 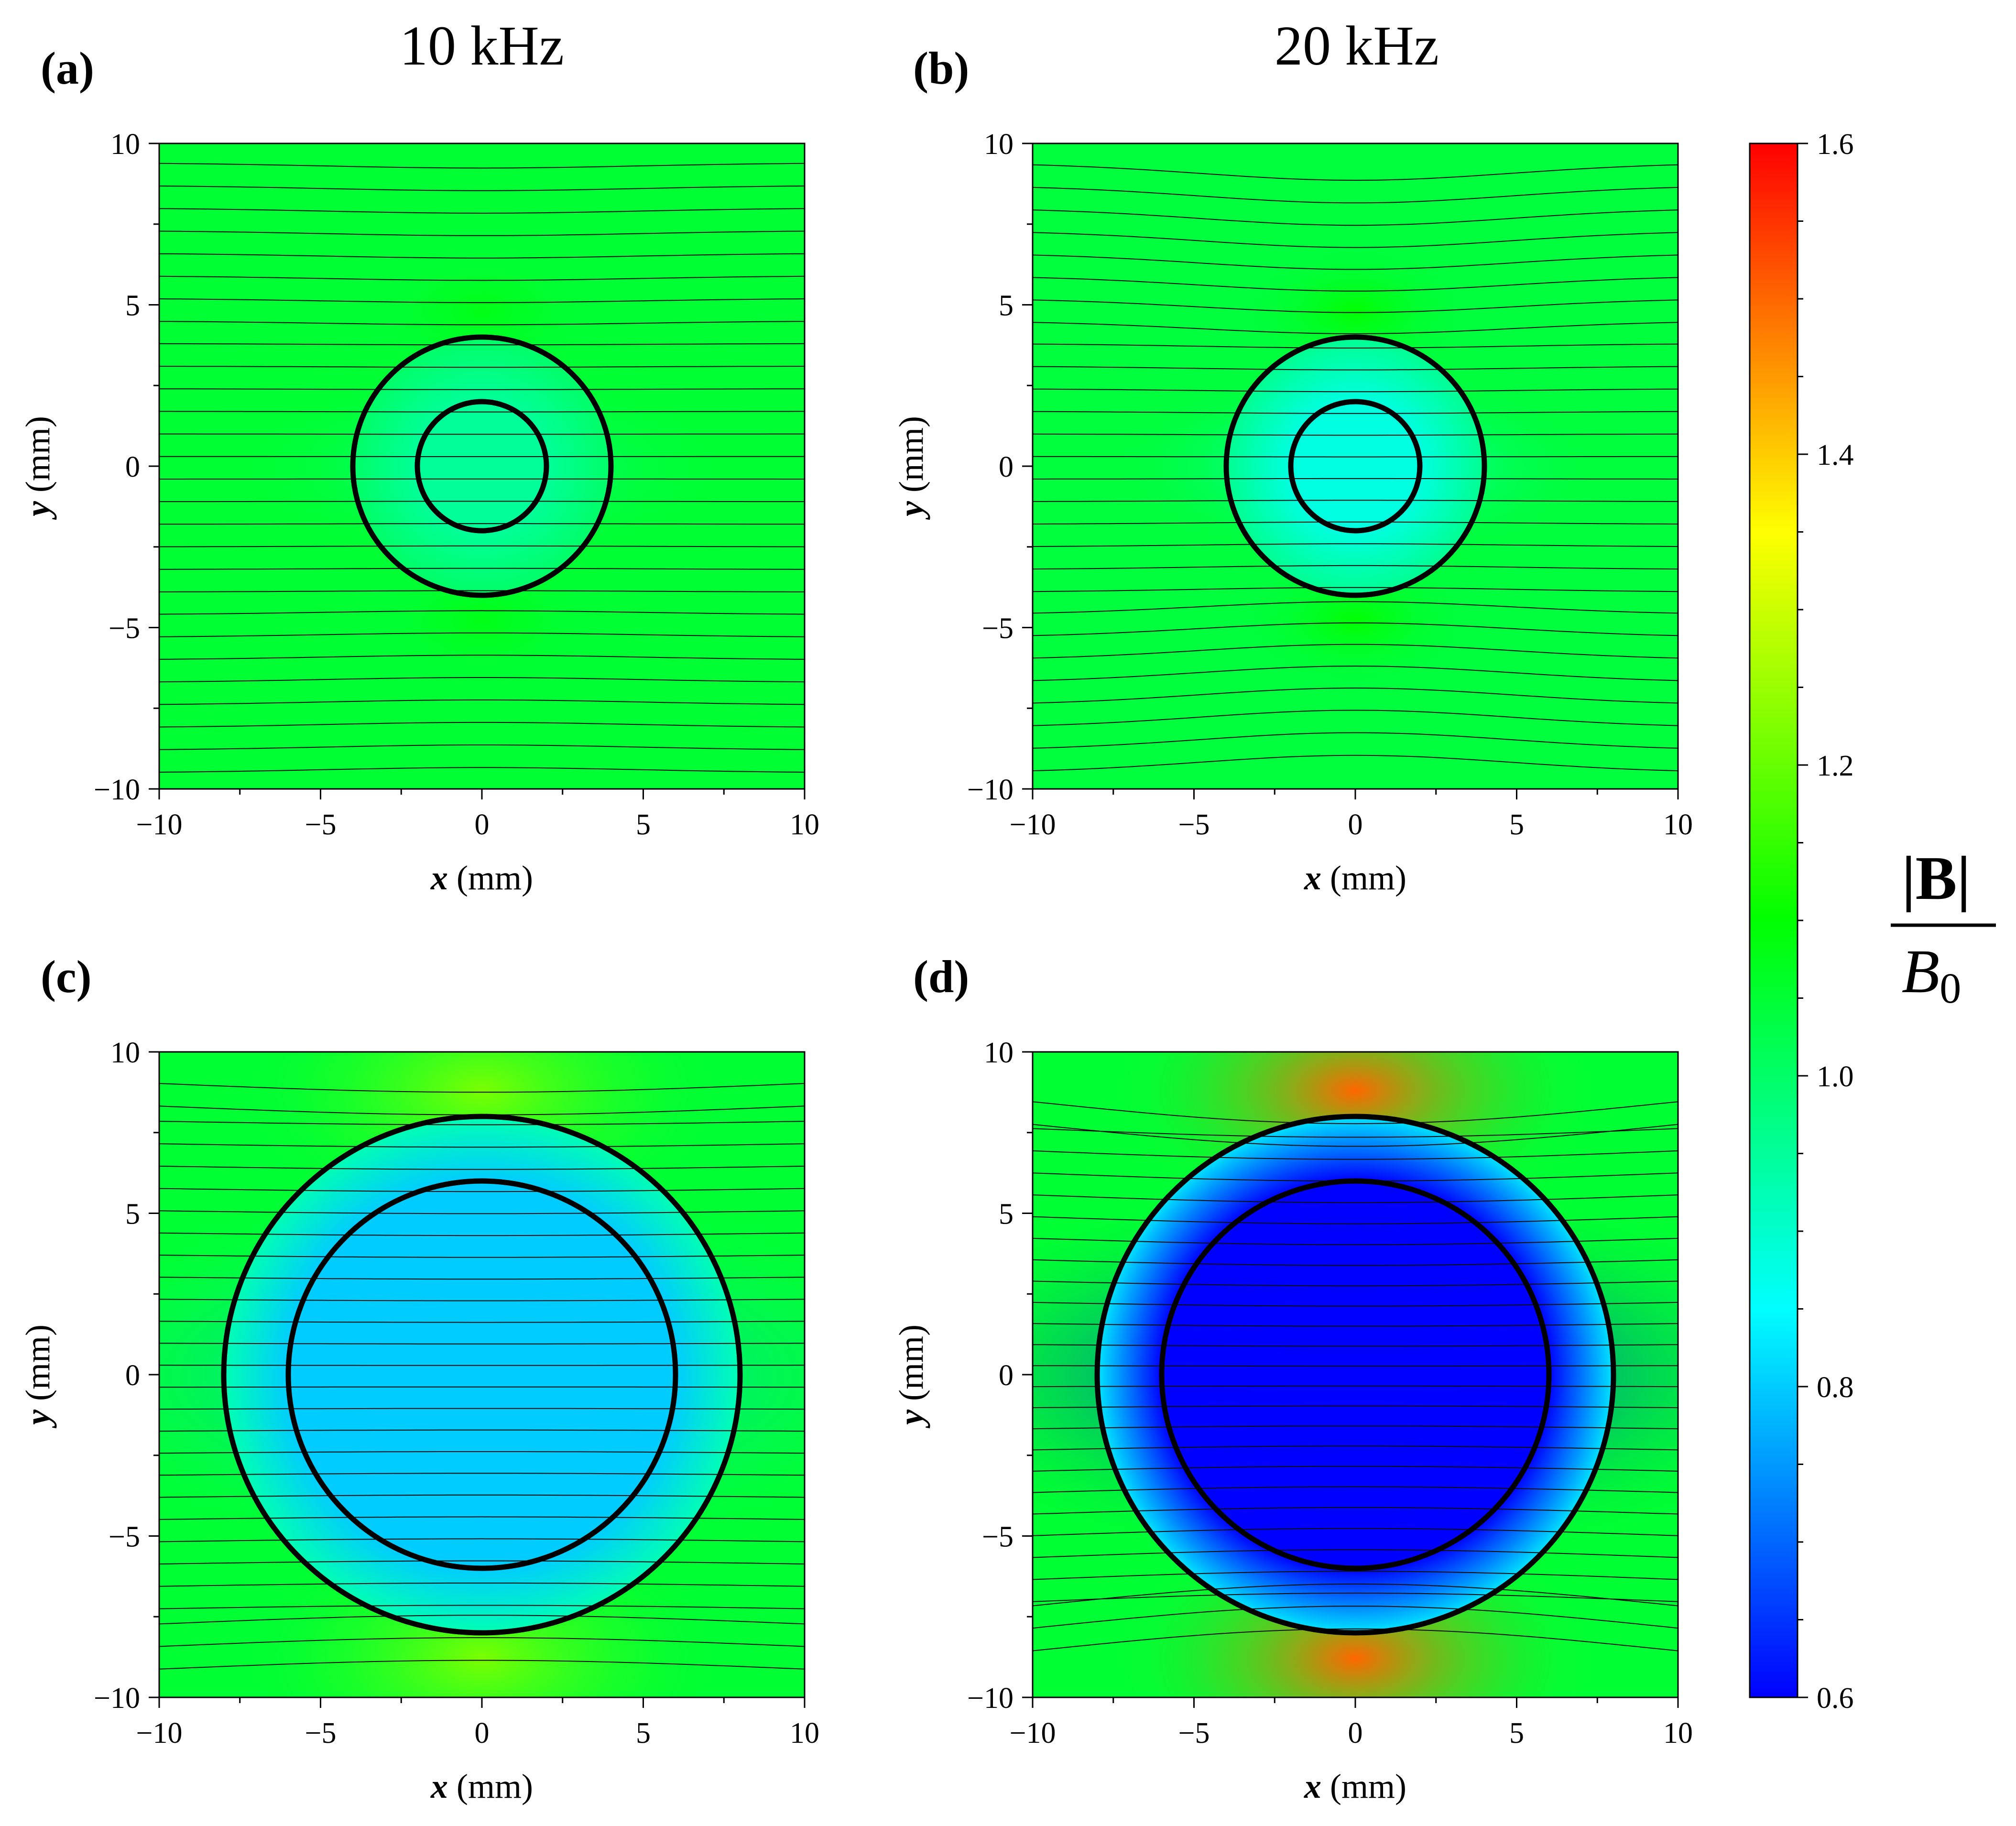 What do you see at coordinates (1355, 878) in the screenshot?
I see `panel-b-x-axis-label: x (mm)` at bounding box center [1355, 878].